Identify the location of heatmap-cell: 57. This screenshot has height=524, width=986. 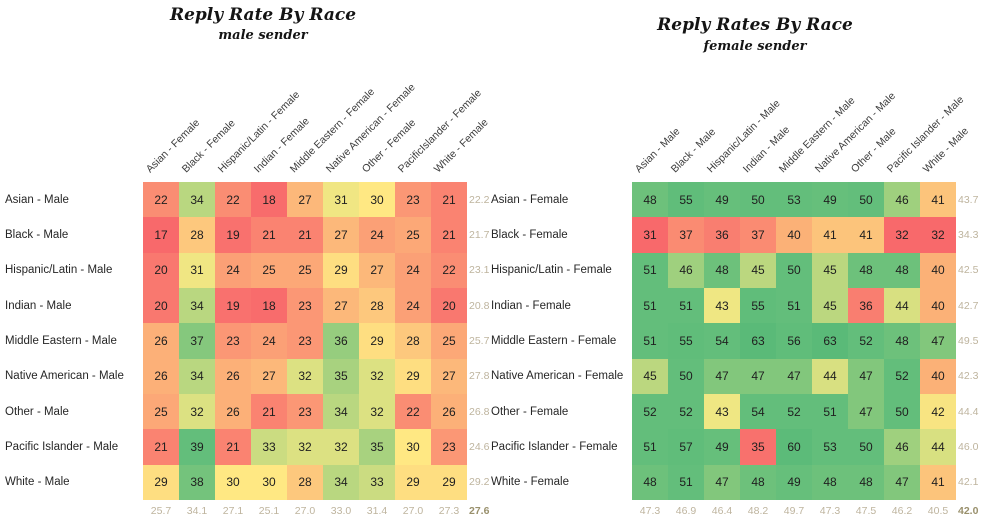
(686, 447).